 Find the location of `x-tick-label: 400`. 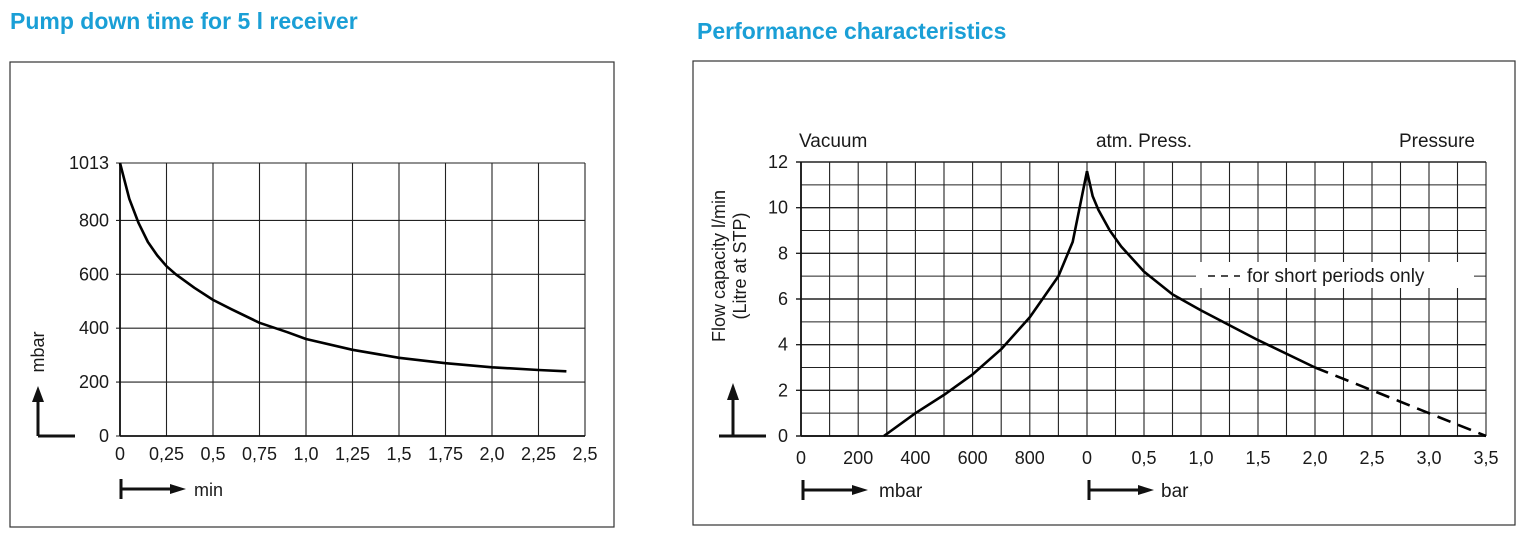

x-tick-label: 400 is located at coordinates (915, 458).